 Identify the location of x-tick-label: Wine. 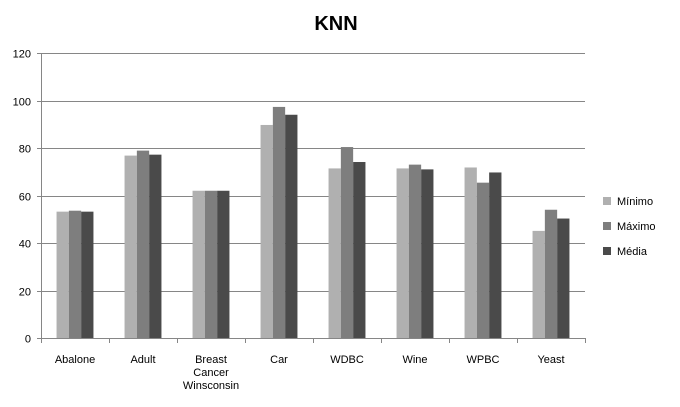
(414, 360).